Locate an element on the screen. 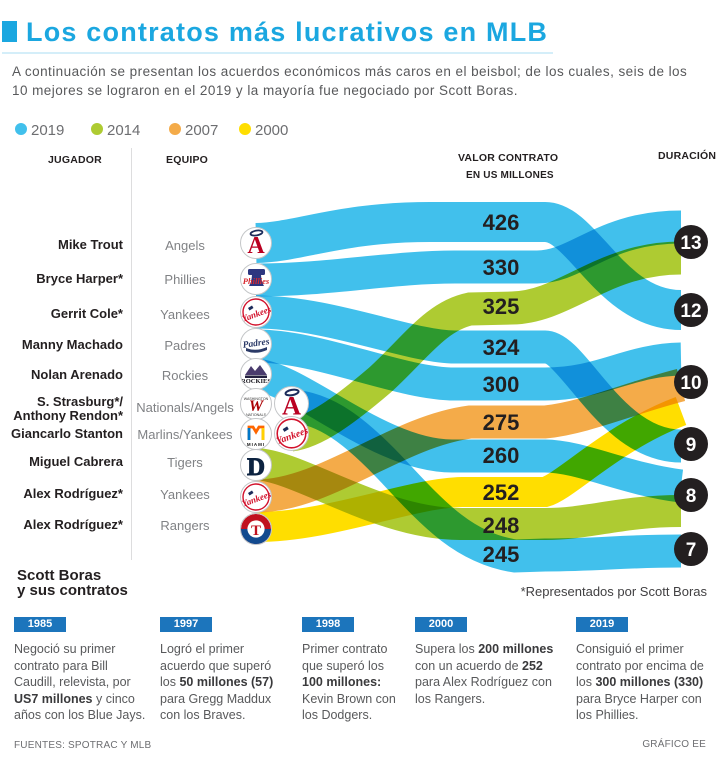  svg-text: 13 is located at coordinates (690, 243).